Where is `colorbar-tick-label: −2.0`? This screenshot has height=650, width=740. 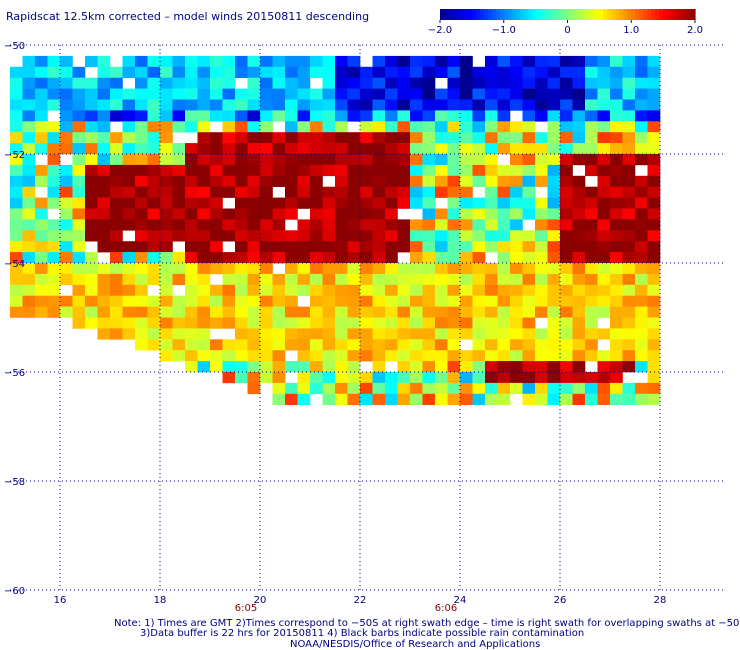
colorbar-tick-label: −2.0 is located at coordinates (440, 30).